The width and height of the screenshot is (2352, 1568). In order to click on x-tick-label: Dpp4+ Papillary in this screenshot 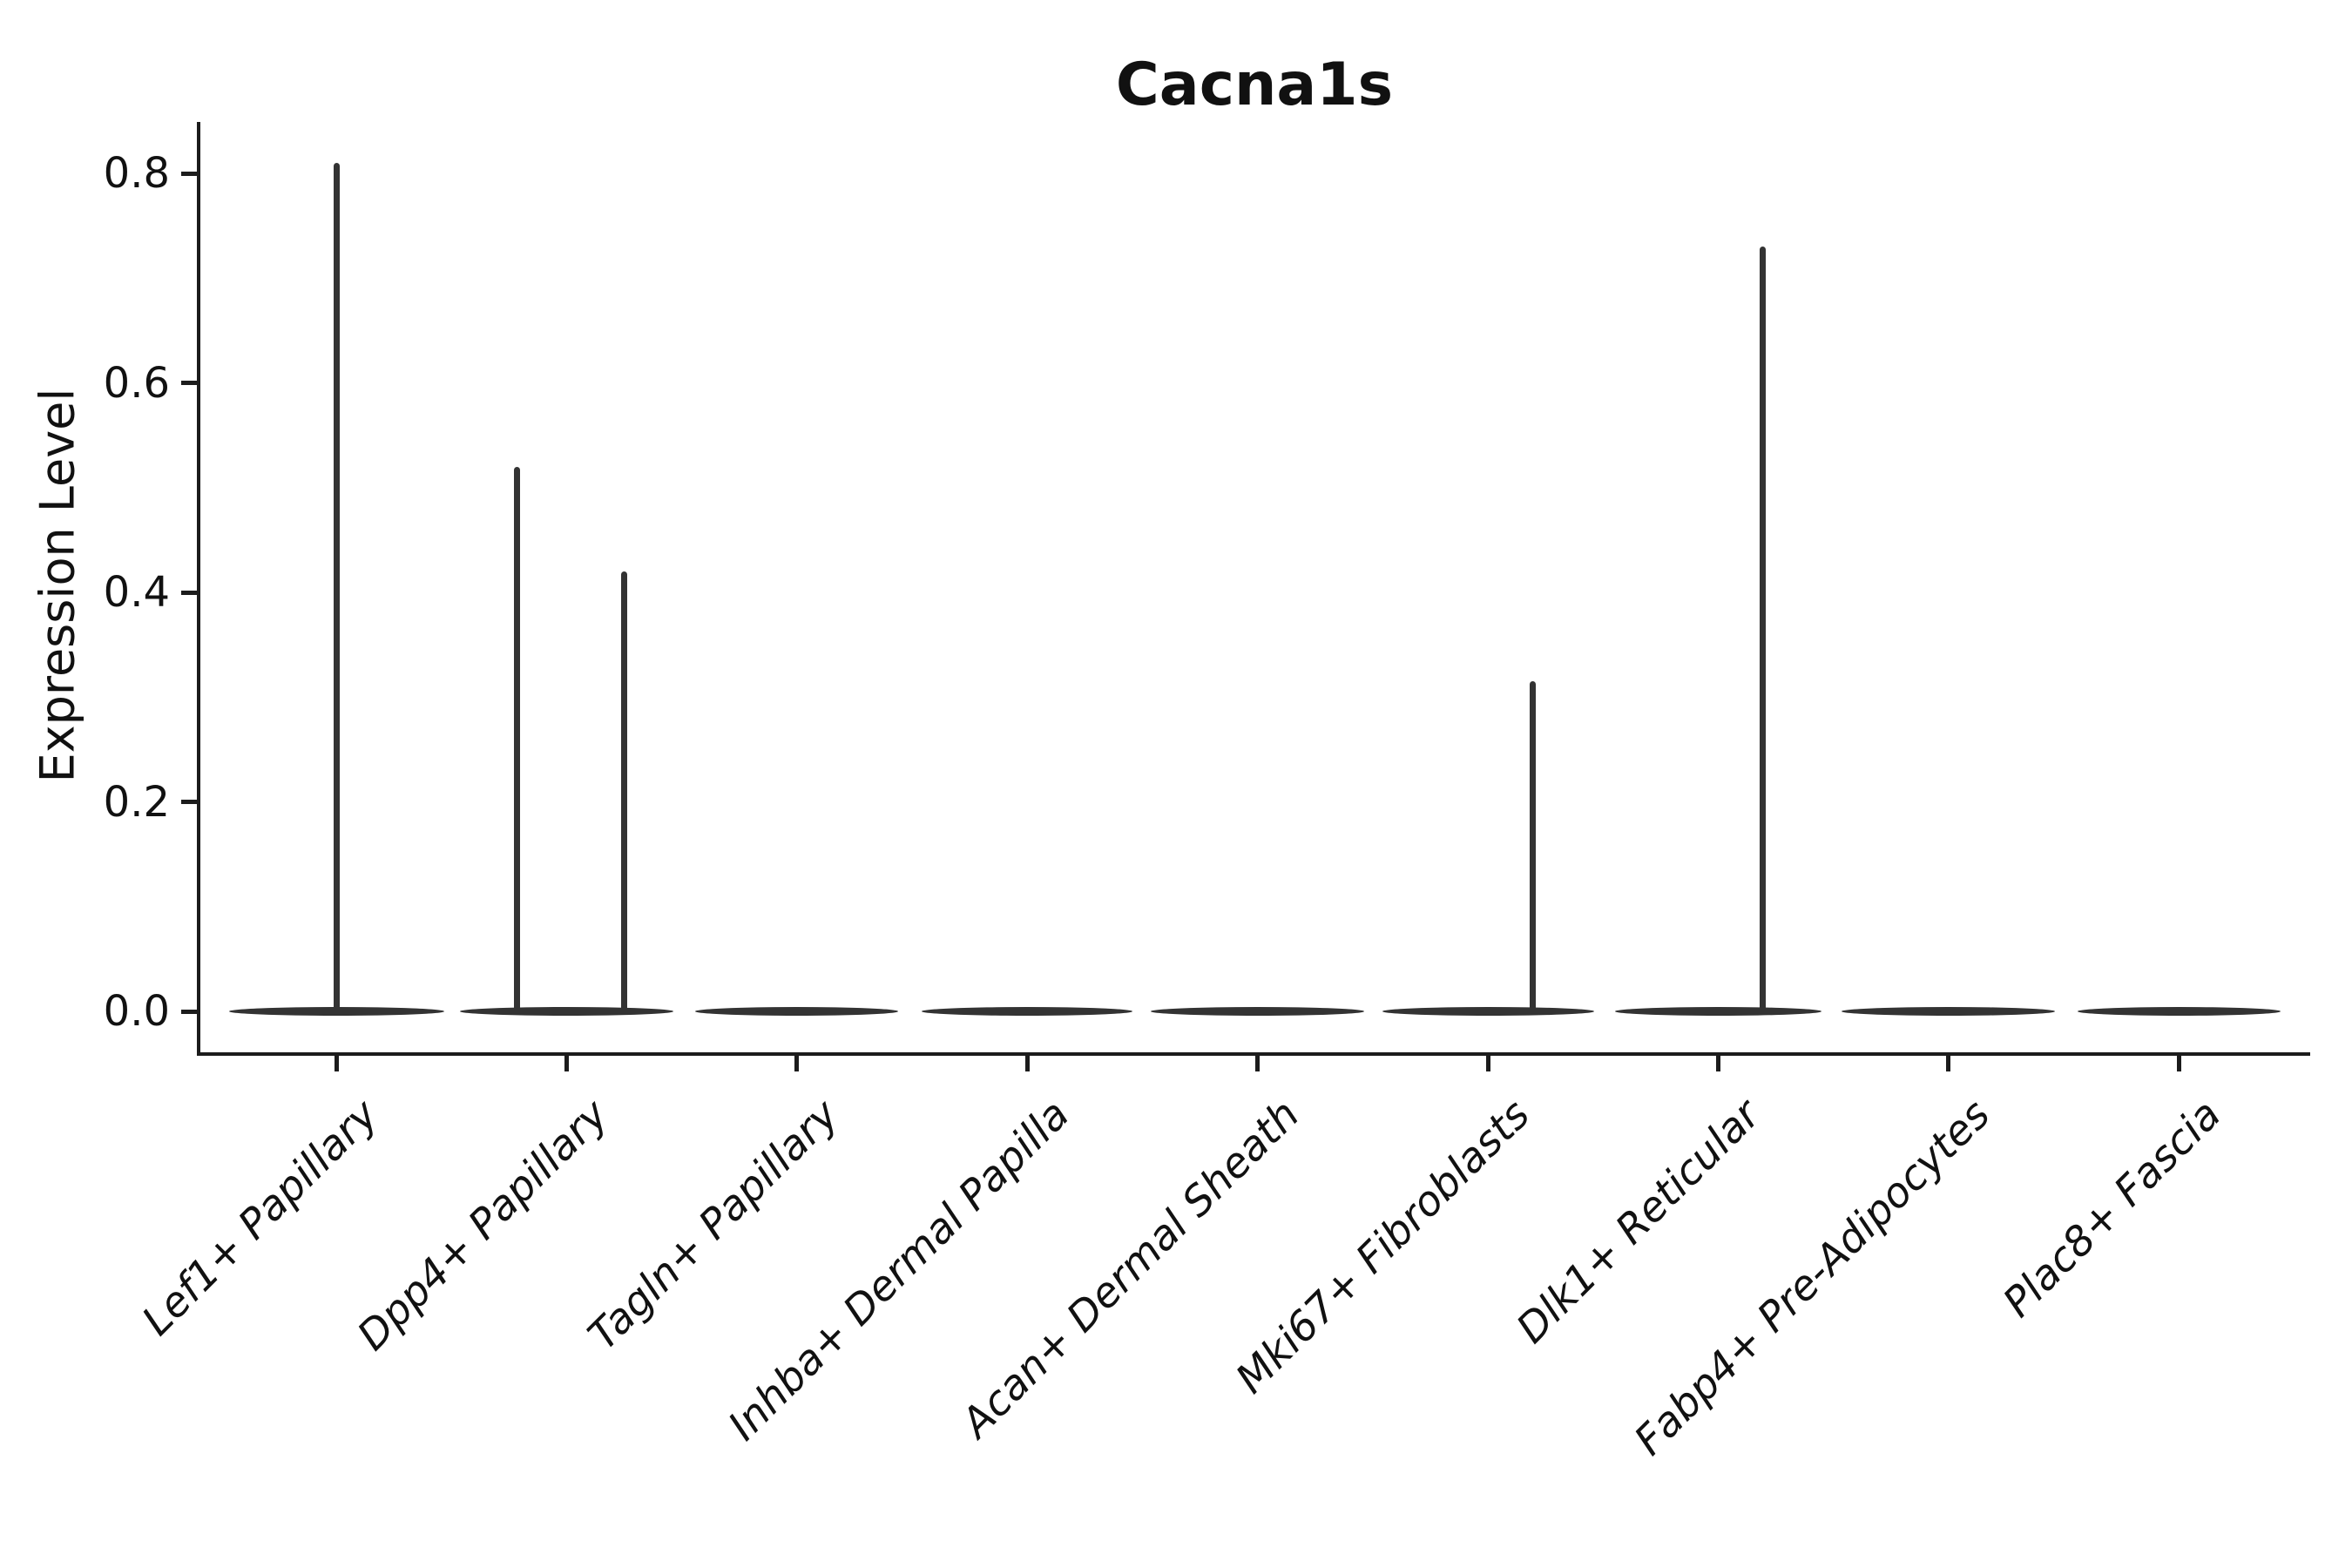, I will do `click(483, 1226)`.